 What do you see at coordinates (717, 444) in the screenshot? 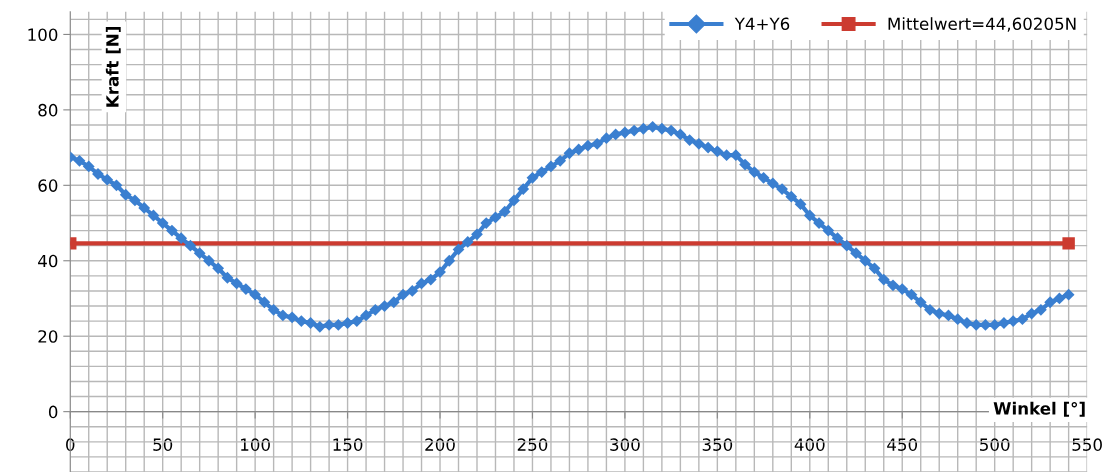
I see `x-tick-label: 350` at bounding box center [717, 444].